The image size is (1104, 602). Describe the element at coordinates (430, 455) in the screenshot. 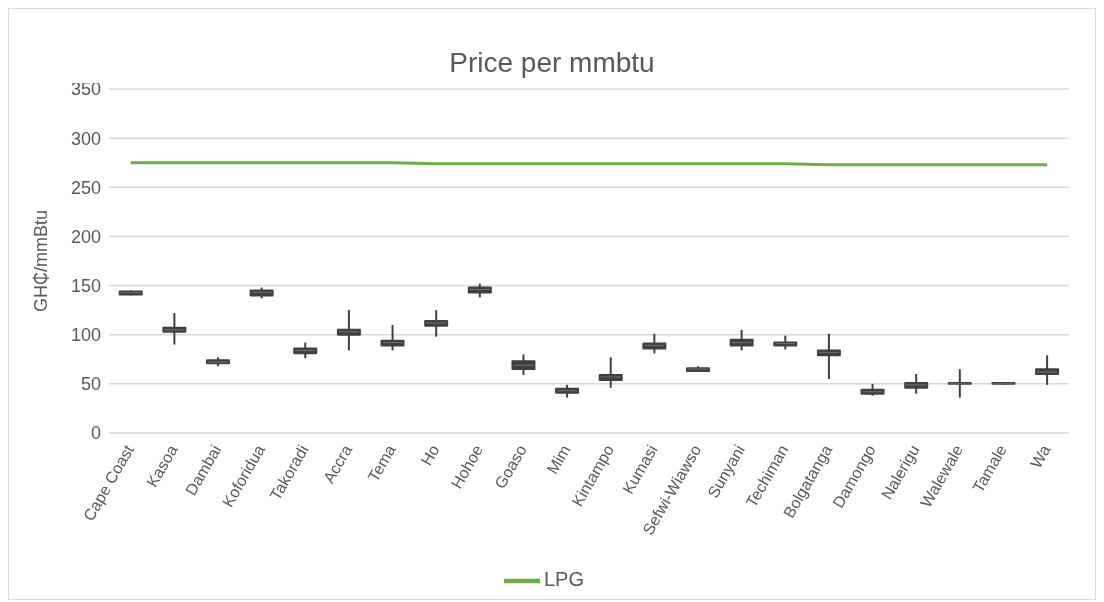

I see `x-tick-label: Ho` at that location.